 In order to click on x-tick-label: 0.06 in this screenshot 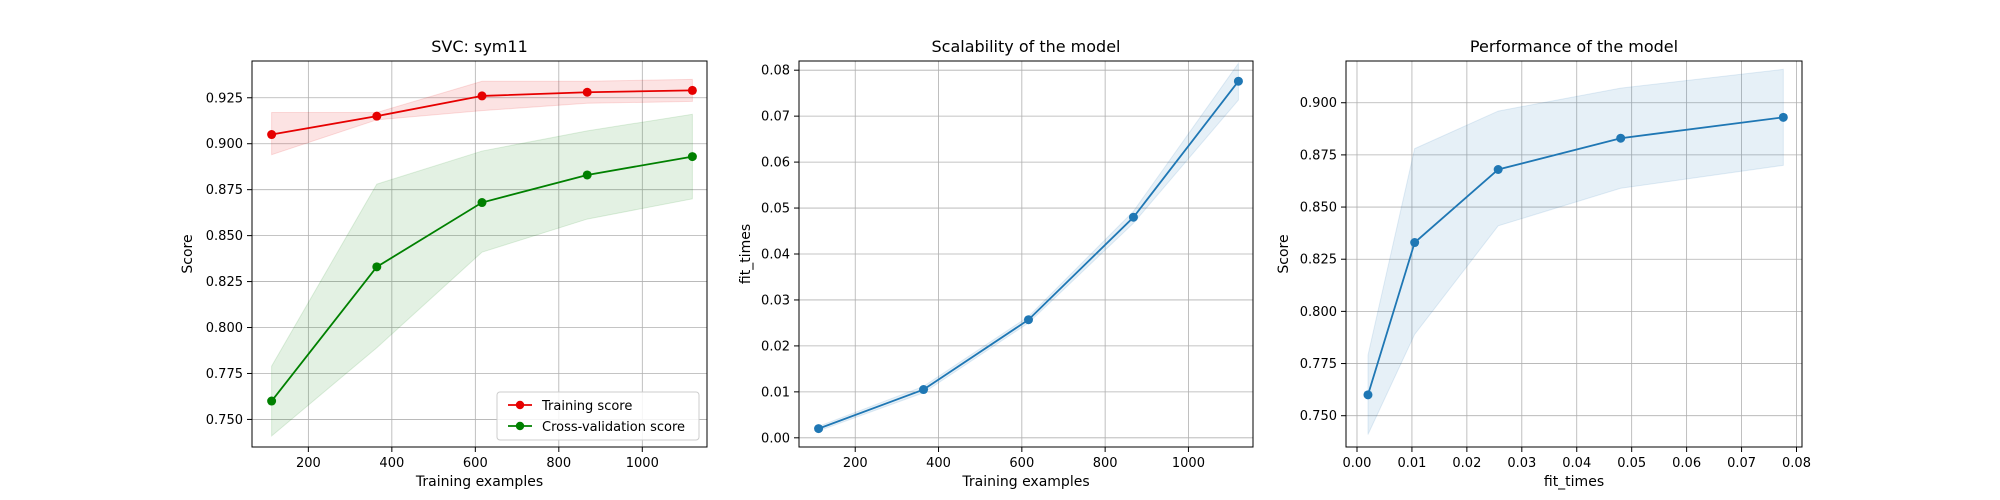, I will do `click(1686, 463)`.